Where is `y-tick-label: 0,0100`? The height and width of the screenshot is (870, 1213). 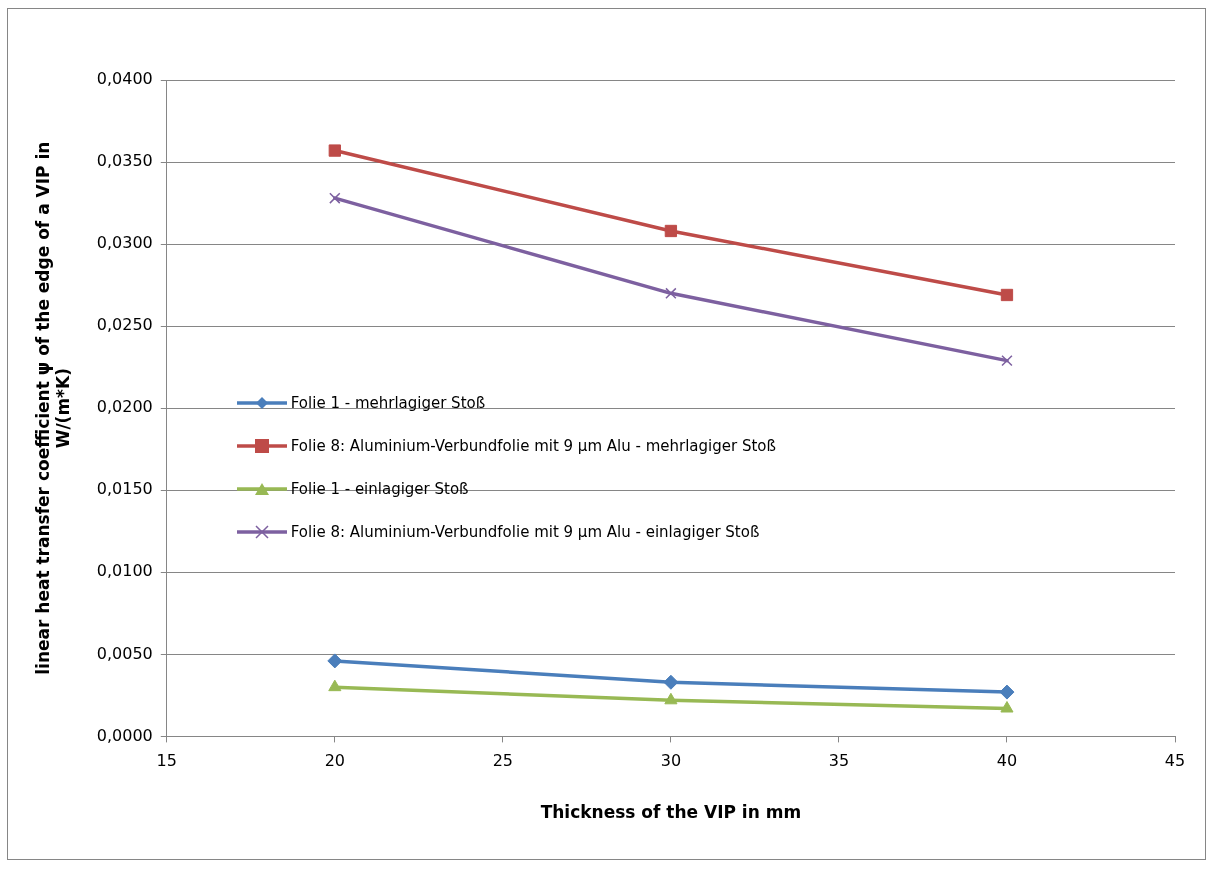
y-tick-label: 0,0100 is located at coordinates (124, 571).